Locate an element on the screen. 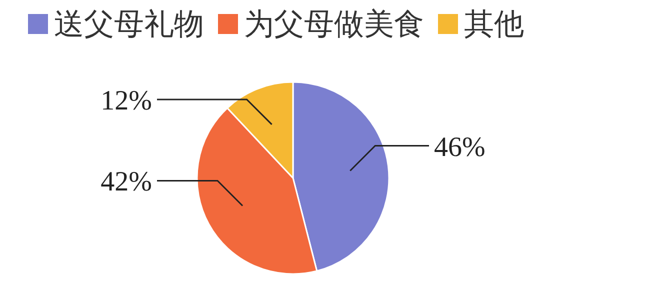  legend-label: 其他 is located at coordinates (494, 24).